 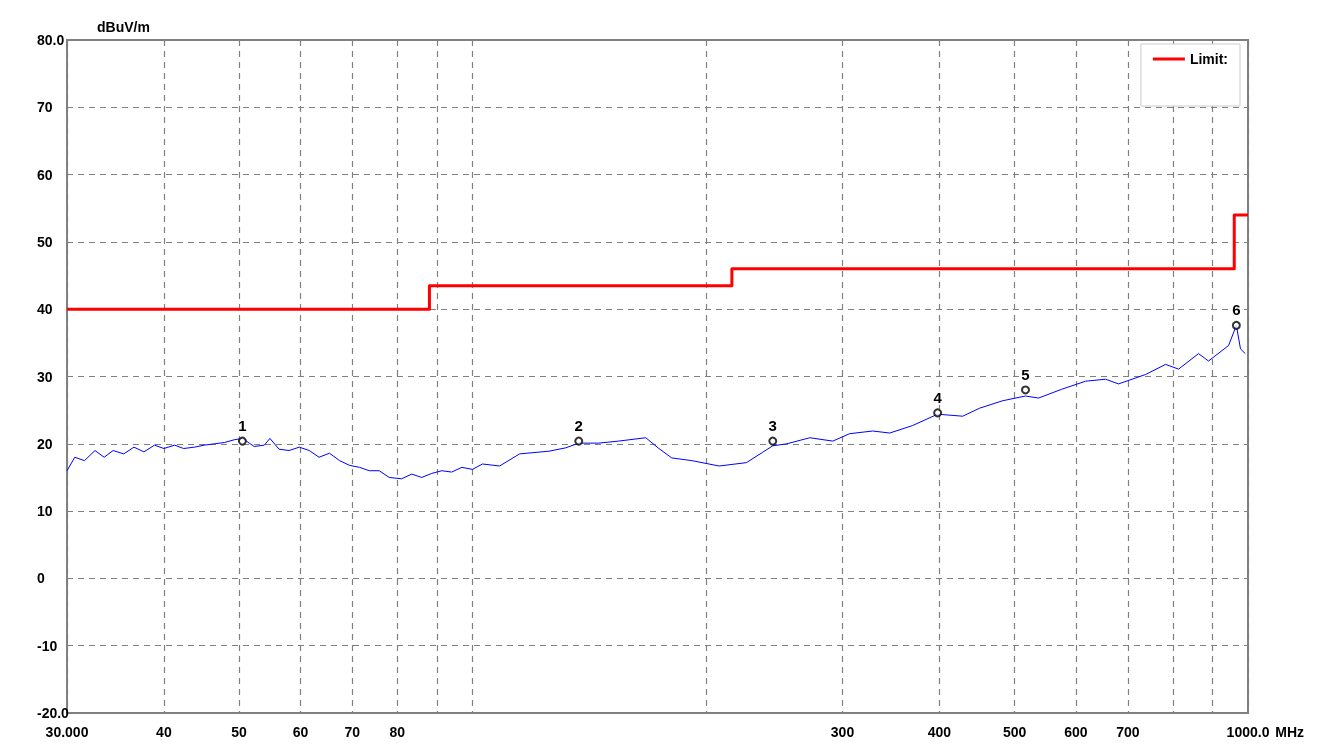 What do you see at coordinates (45, 376) in the screenshot?
I see `y-tick-label: 30` at bounding box center [45, 376].